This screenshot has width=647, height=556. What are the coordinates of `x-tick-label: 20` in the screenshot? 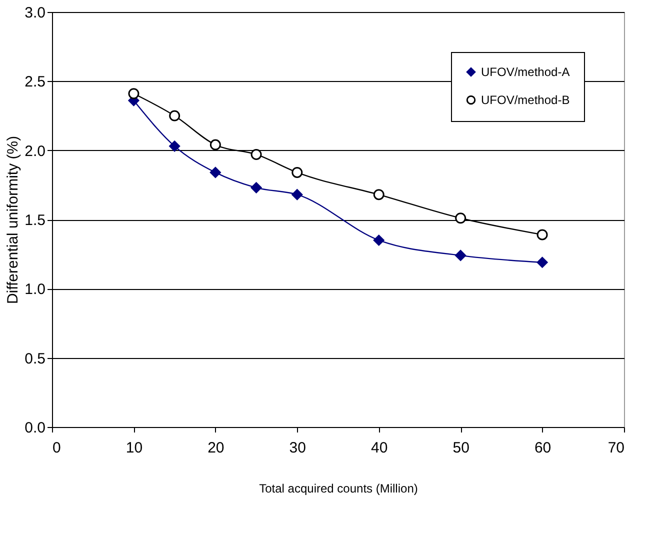 It's located at (216, 448).